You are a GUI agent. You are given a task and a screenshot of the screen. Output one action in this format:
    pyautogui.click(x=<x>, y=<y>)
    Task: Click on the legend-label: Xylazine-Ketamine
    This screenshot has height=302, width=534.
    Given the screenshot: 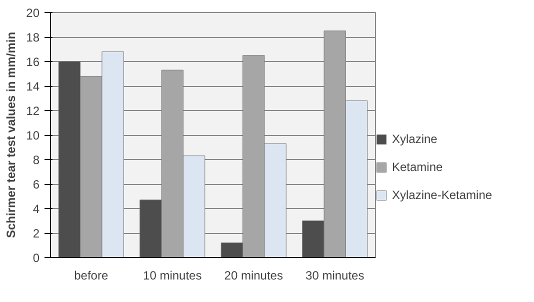 What is the action you would take?
    pyautogui.click(x=442, y=195)
    